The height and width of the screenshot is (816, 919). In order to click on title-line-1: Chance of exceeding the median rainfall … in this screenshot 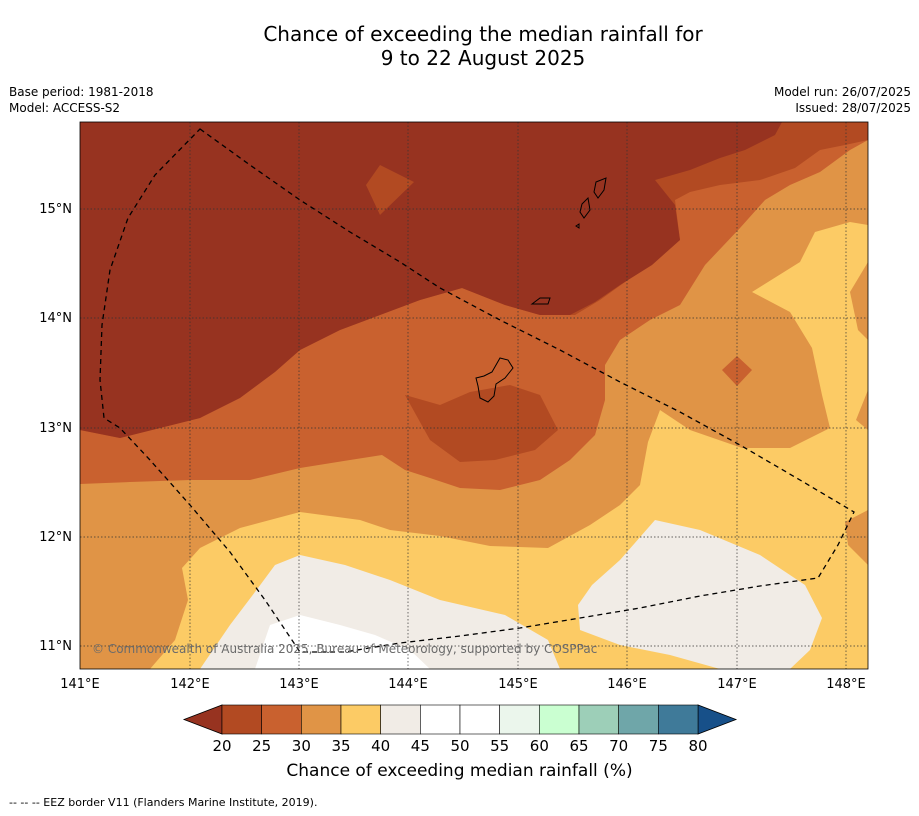, I will do `click(483, 34)`.